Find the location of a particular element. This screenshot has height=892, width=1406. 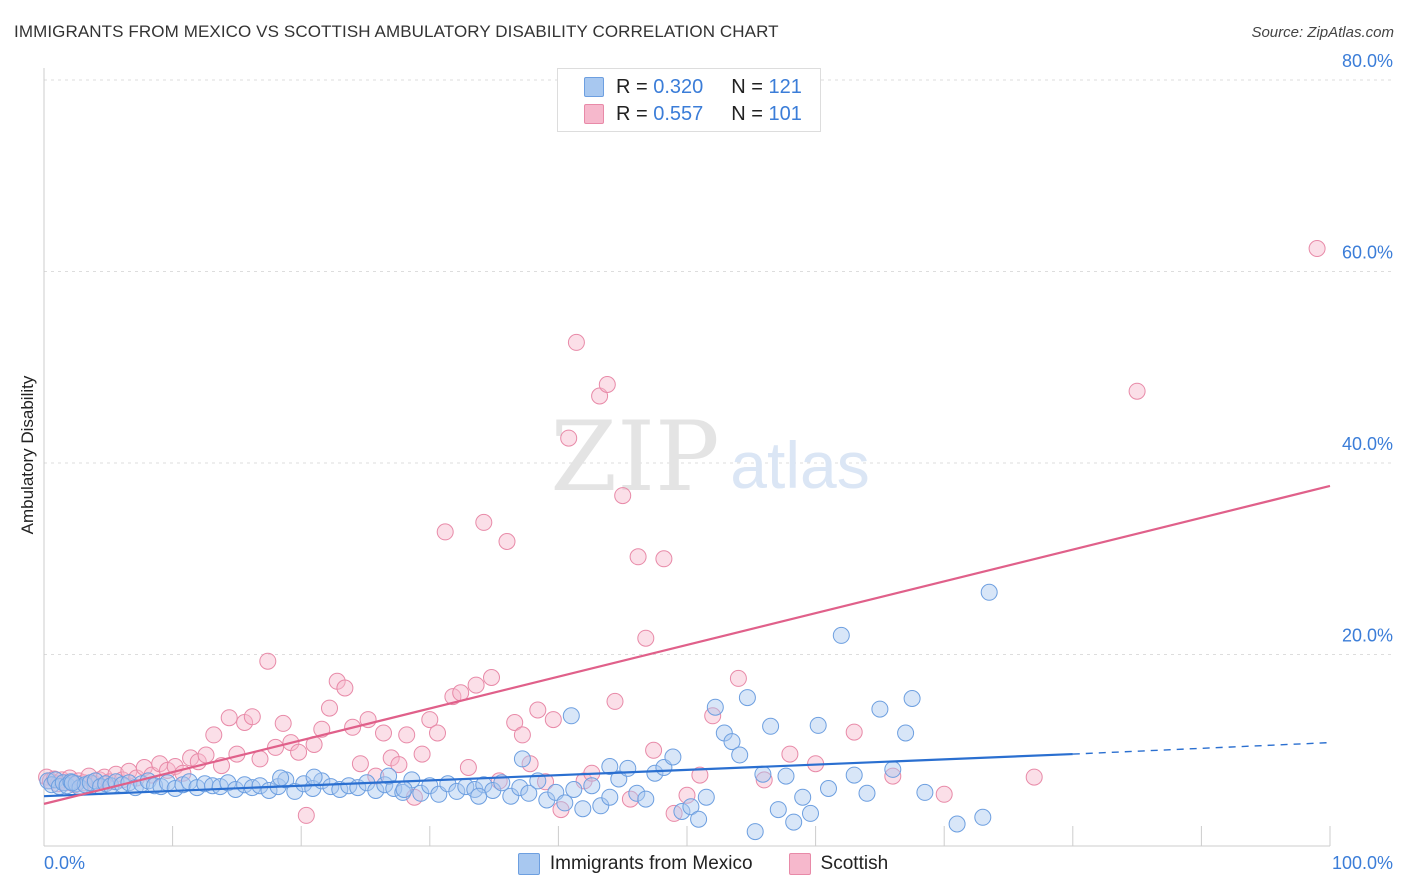

stats-swatch-scottish is located at coordinates (594, 114).